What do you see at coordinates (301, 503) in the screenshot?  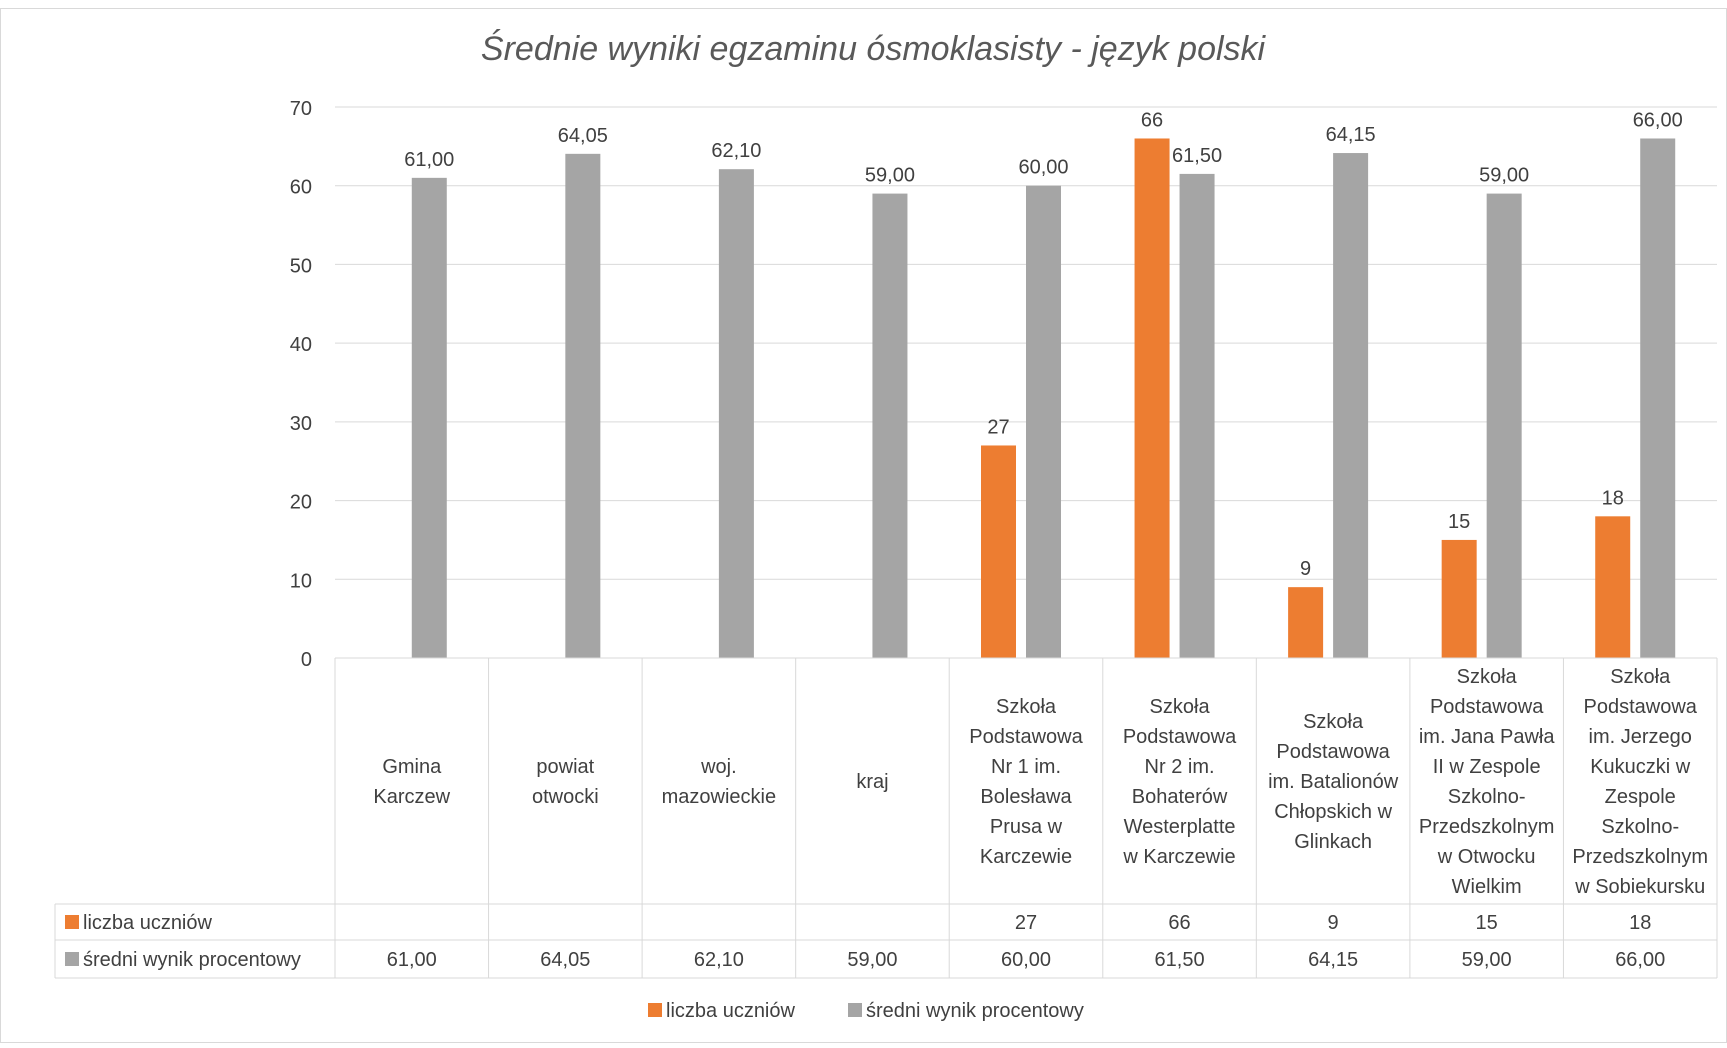 I see `y-tick-label: 20` at bounding box center [301, 503].